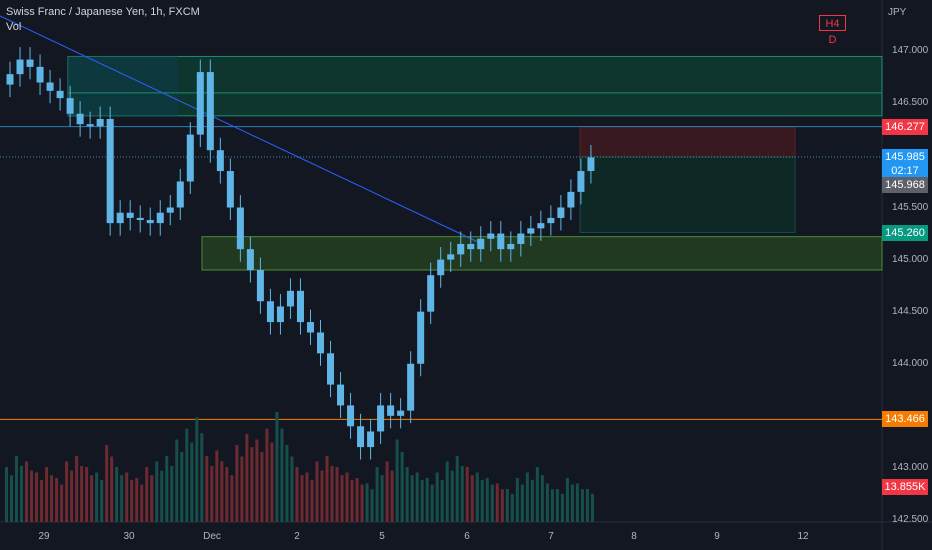 The image size is (932, 550). Describe the element at coordinates (123, 86) in the screenshot. I see `resistance-zone-overlap` at that location.